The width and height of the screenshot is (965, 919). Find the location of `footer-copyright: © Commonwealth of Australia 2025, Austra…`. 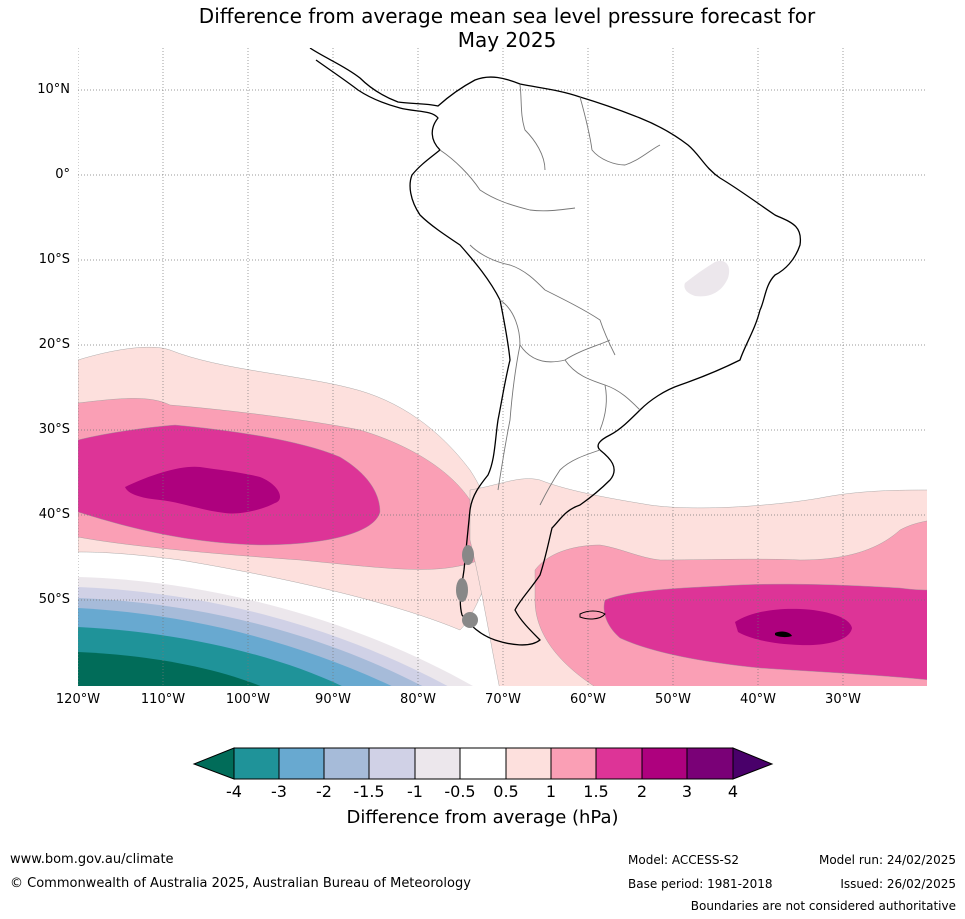

footer-copyright: © Commonwealth of Australia 2025, Austra… is located at coordinates (240, 883).